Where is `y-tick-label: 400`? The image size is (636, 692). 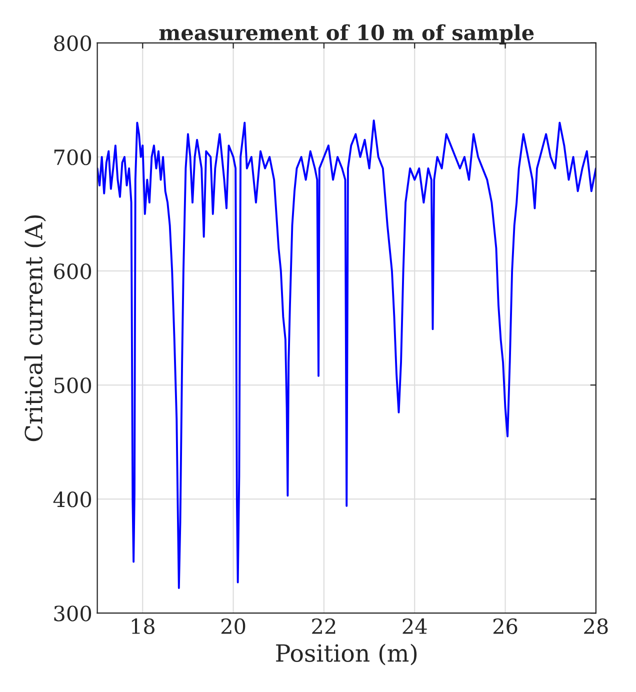 y-tick-label: 400 is located at coordinates (72, 500).